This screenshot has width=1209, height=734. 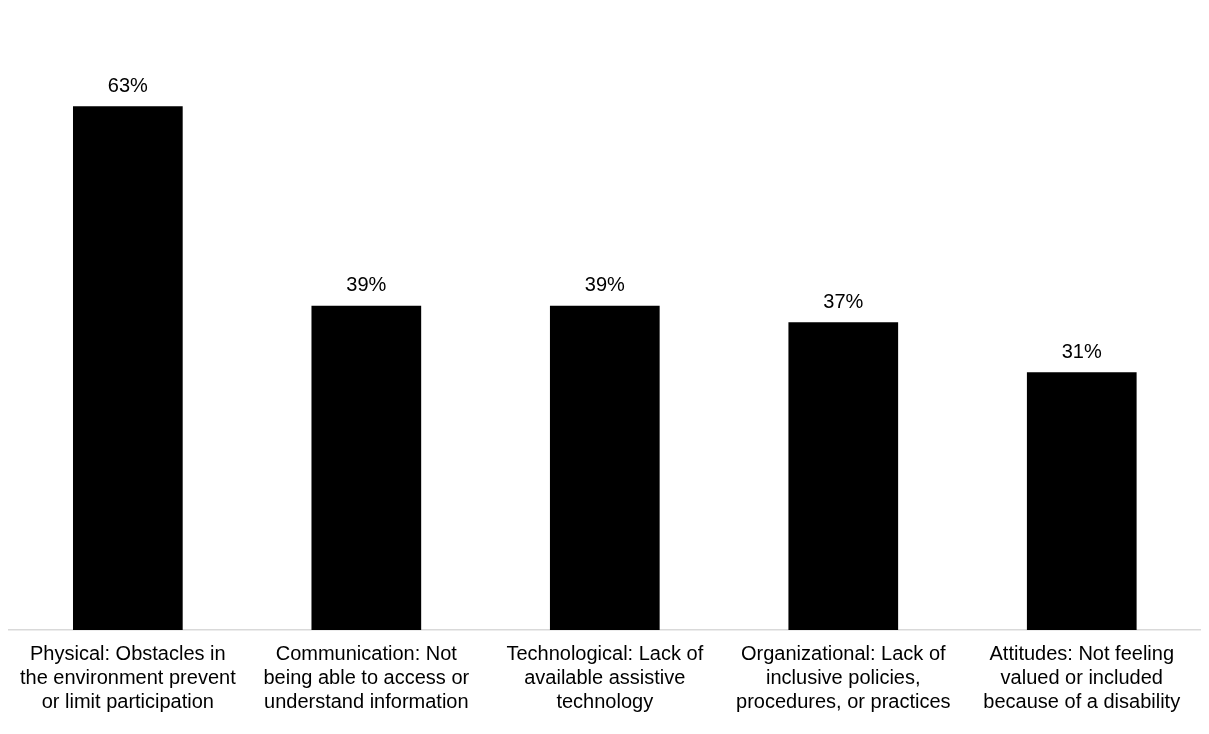 What do you see at coordinates (128, 84) in the screenshot?
I see `data-label: 63%` at bounding box center [128, 84].